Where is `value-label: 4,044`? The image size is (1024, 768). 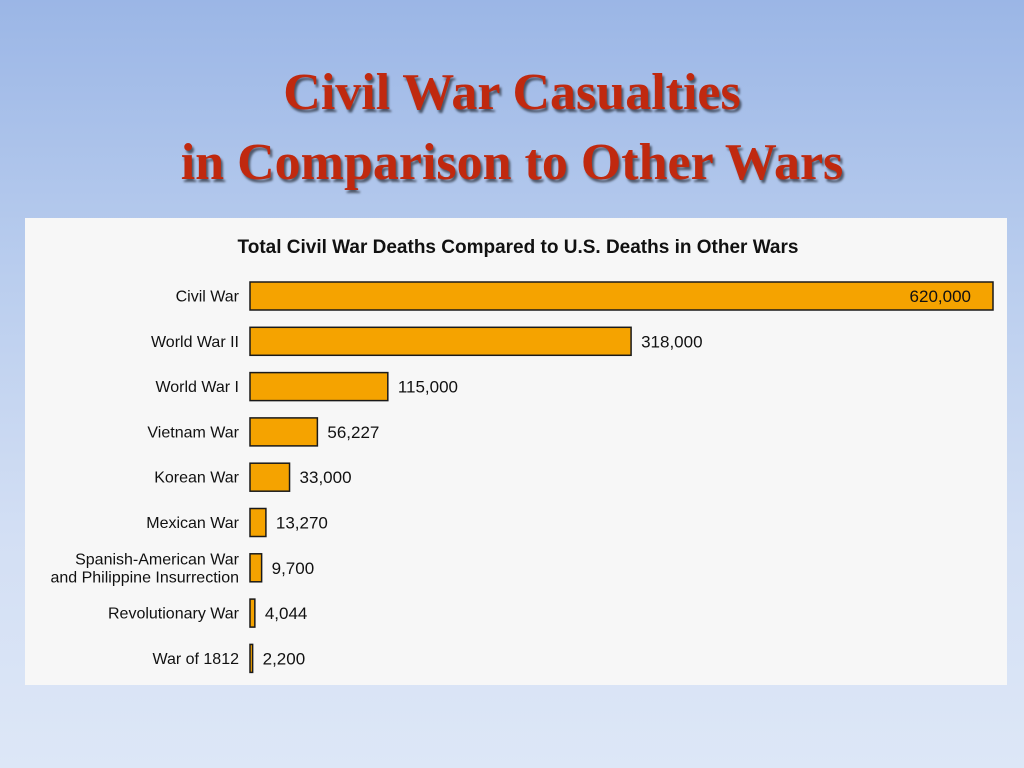
value-label: 4,044 is located at coordinates (286, 613).